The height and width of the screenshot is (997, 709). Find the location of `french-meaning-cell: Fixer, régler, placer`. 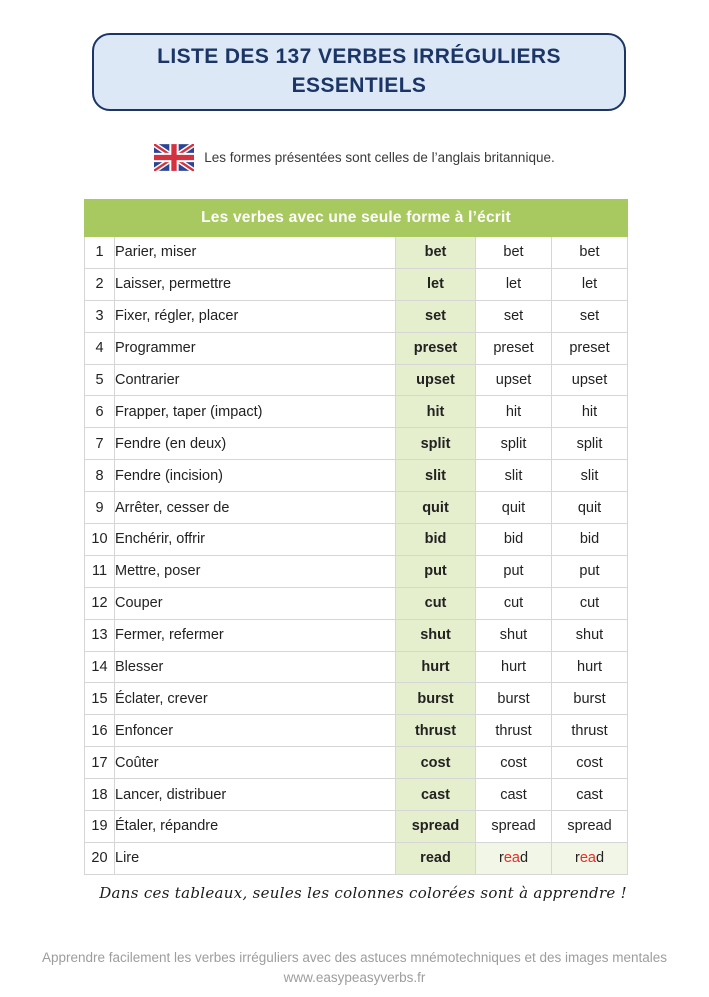

french-meaning-cell: Fixer, régler, placer is located at coordinates (255, 316).